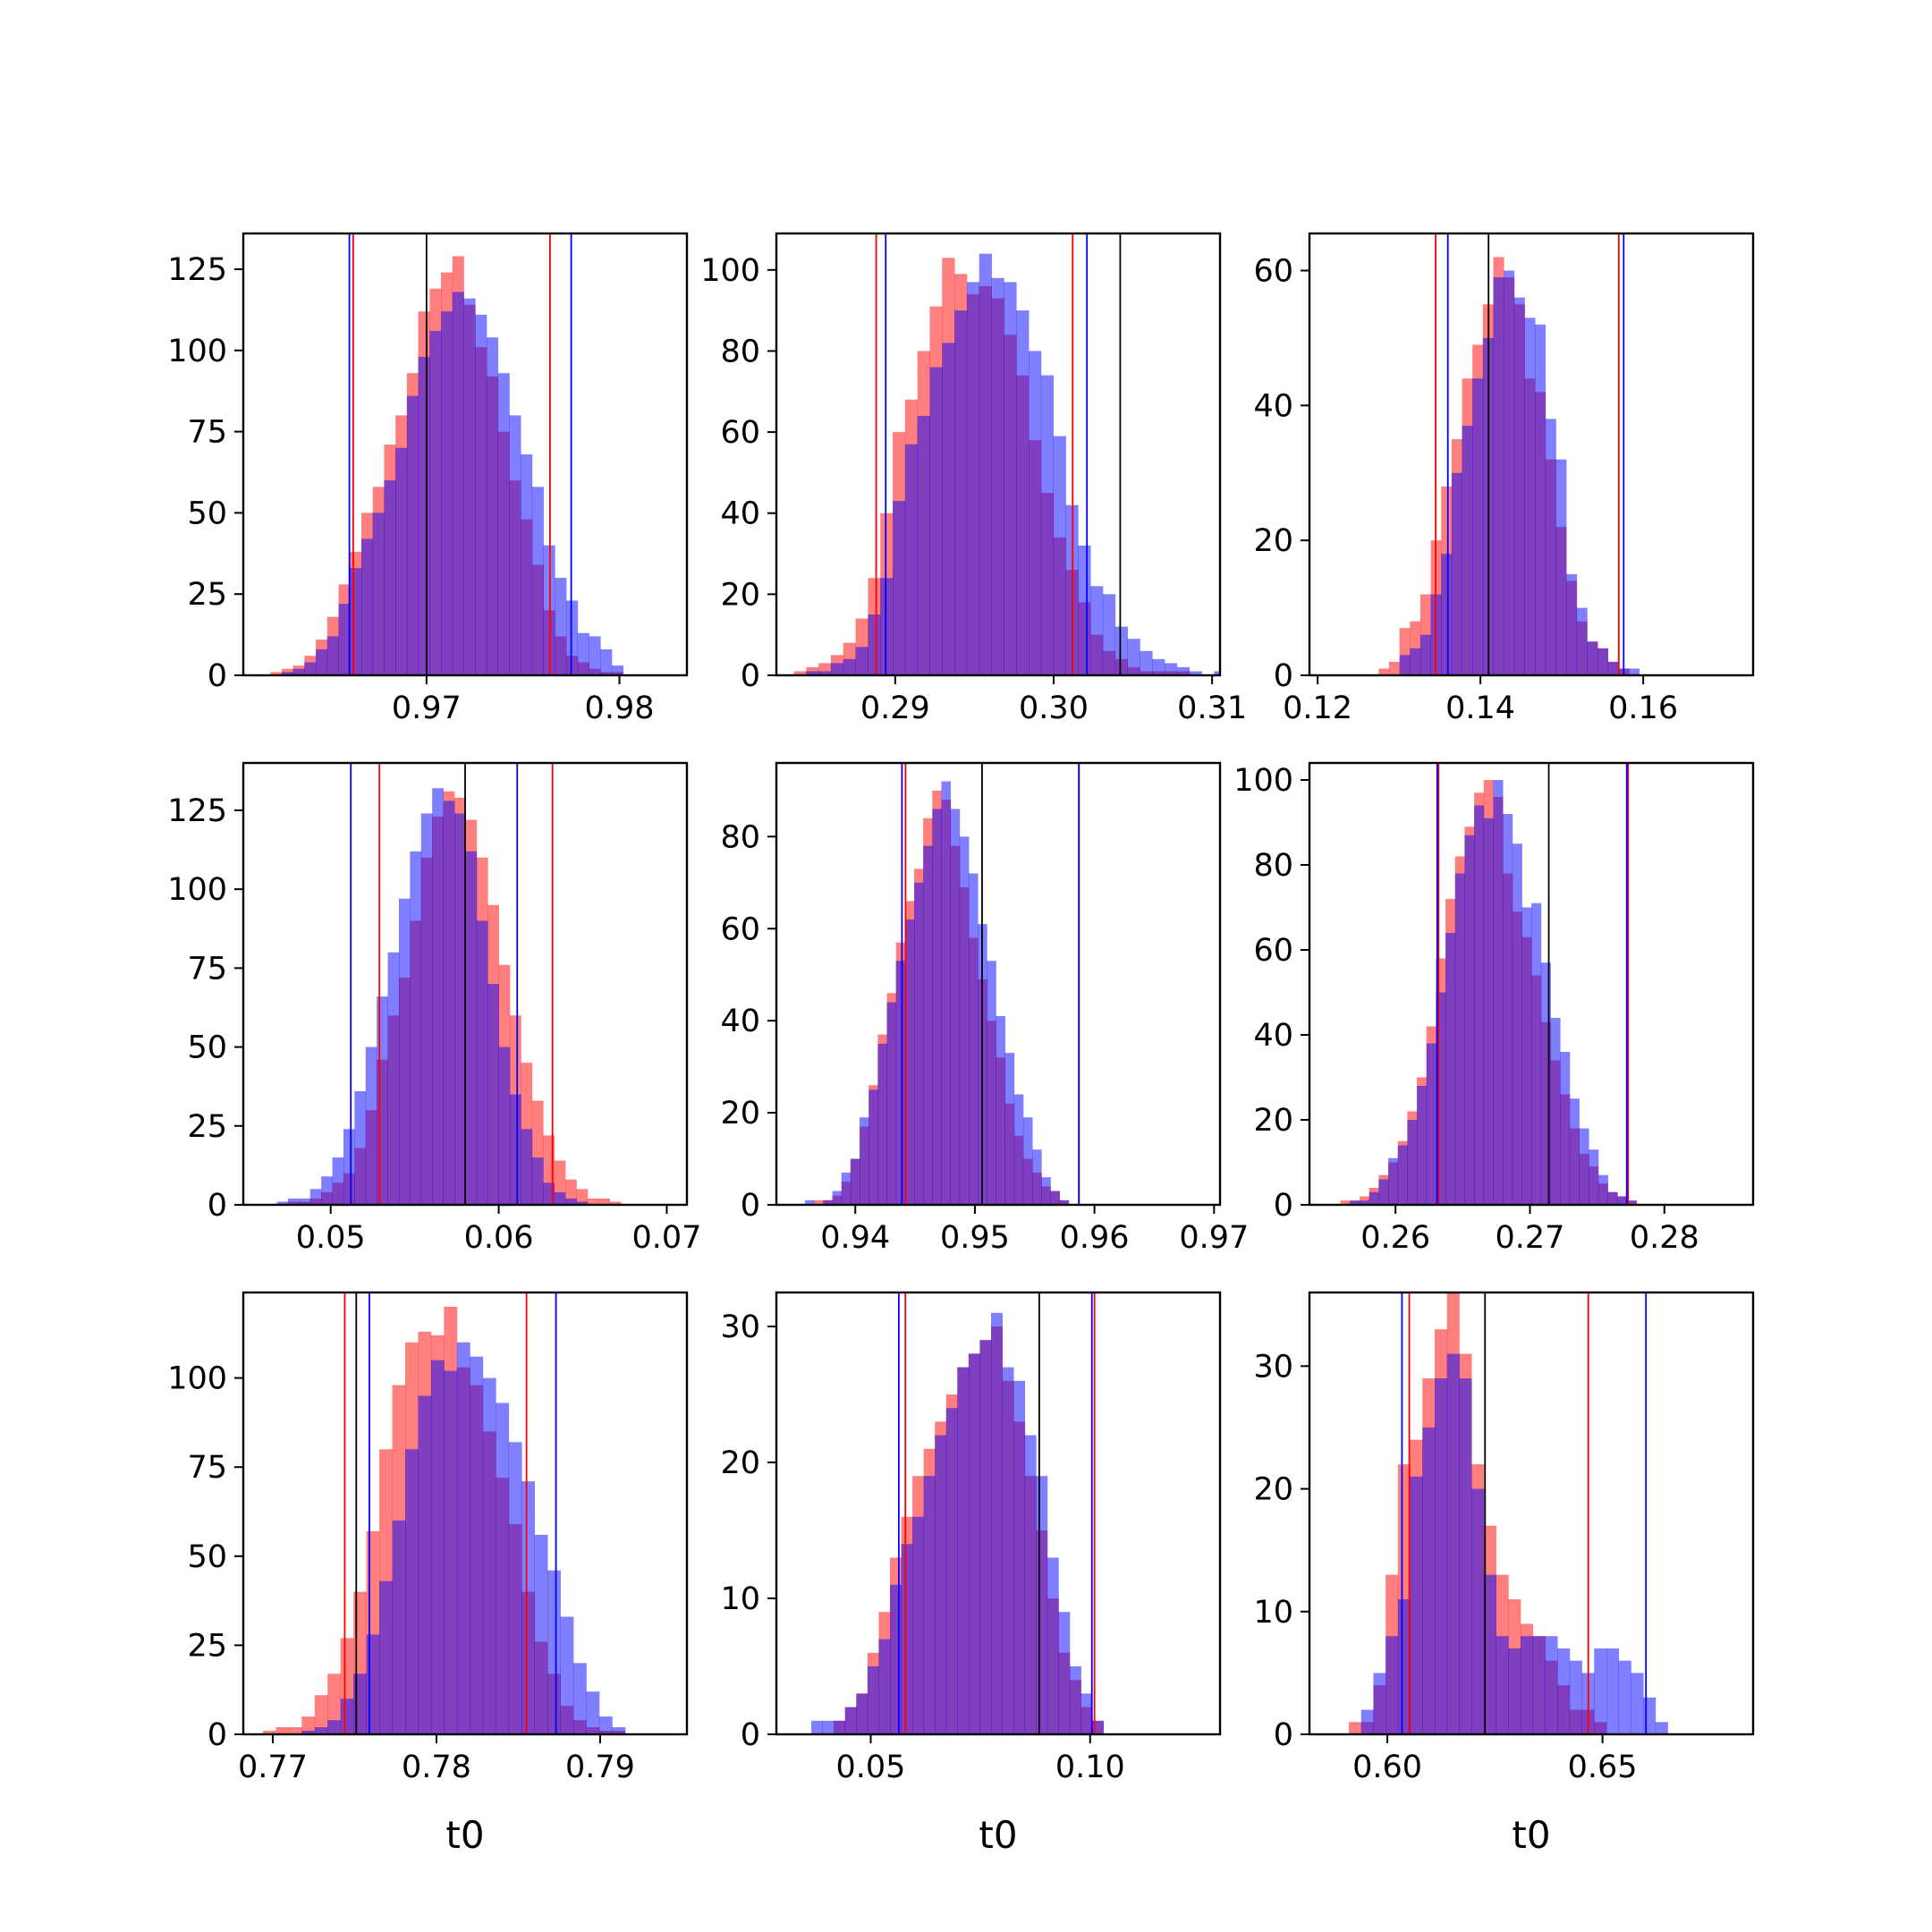  What do you see at coordinates (197, 890) in the screenshot?
I see `y-tick-label: 100` at bounding box center [197, 890].